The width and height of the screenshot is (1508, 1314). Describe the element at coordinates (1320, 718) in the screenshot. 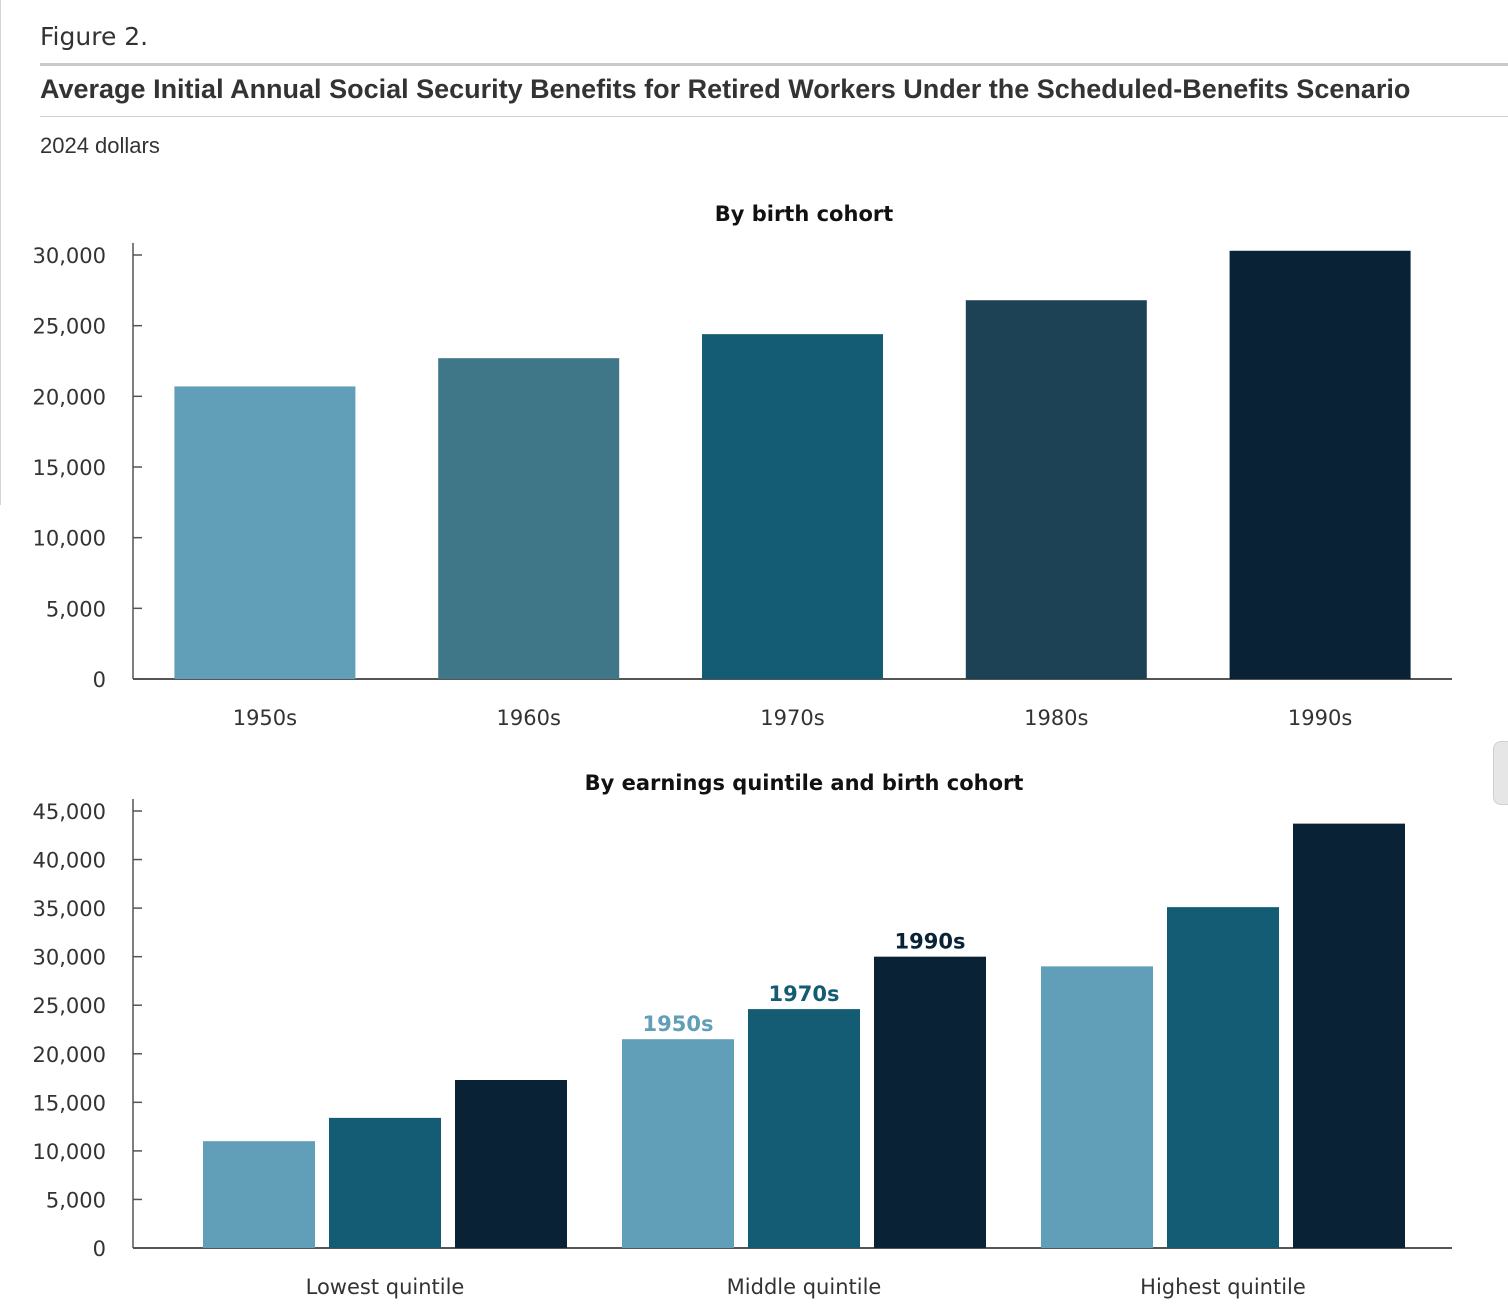

I see `x-tick-label: 1990s` at that location.